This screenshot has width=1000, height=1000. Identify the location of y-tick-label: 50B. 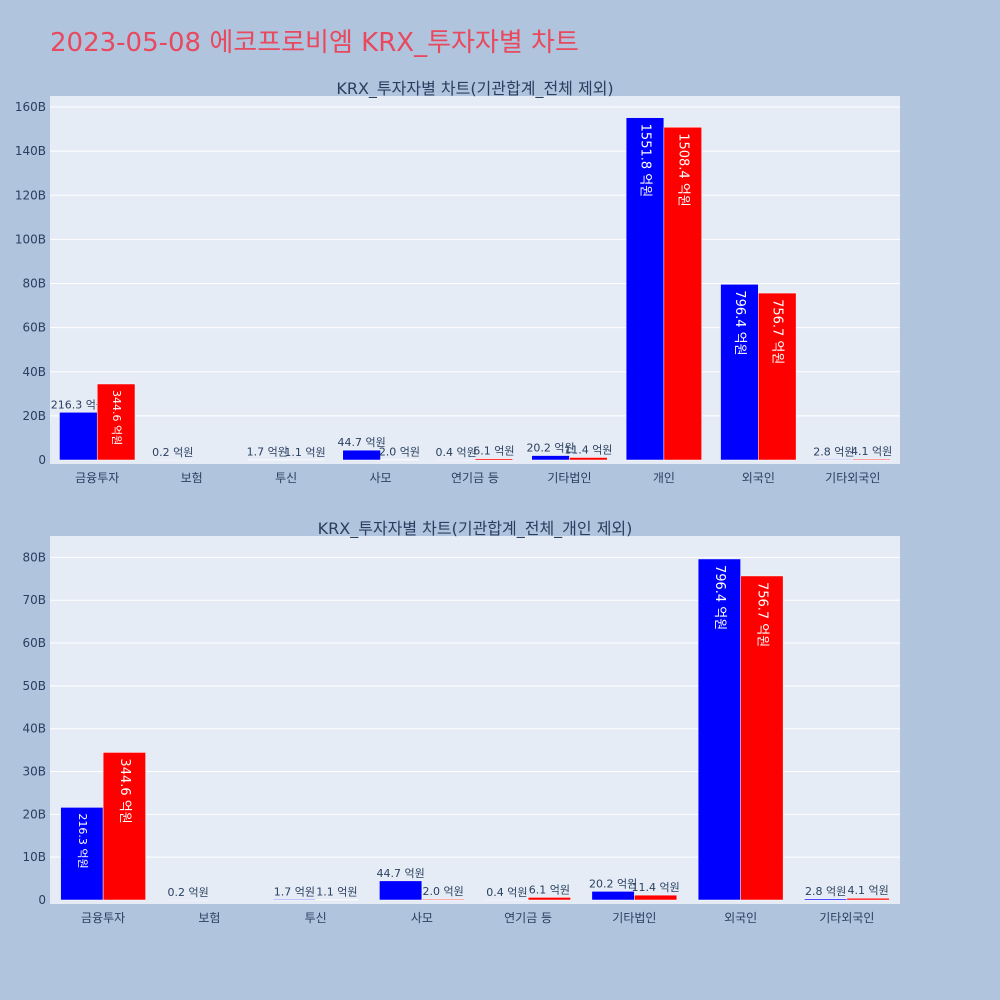
(34, 686).